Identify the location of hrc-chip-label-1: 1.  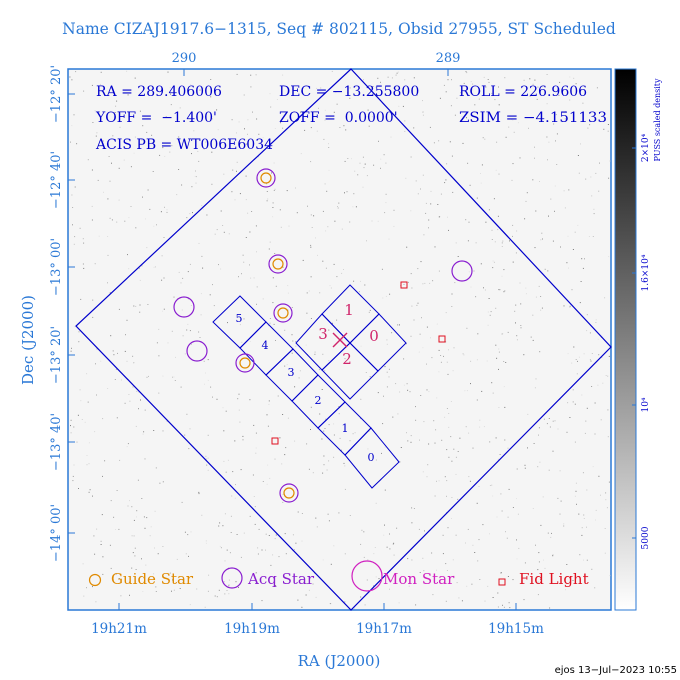
(349, 310).